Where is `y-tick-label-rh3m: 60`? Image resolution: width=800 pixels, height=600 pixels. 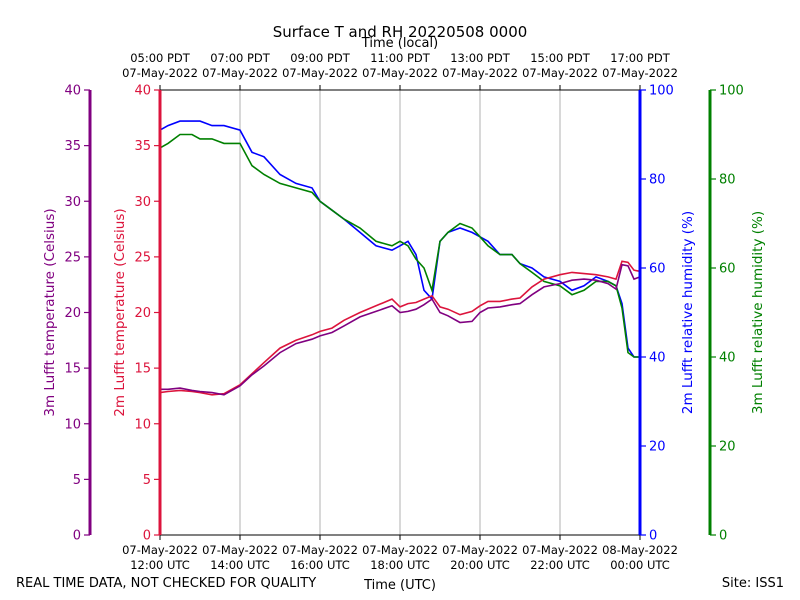
y-tick-label-rh3m: 60 is located at coordinates (727, 269).